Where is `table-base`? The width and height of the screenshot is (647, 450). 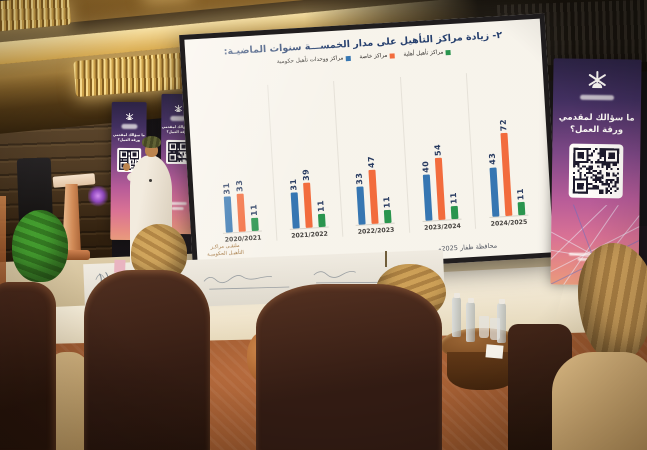
table-base is located at coordinates (482, 371).